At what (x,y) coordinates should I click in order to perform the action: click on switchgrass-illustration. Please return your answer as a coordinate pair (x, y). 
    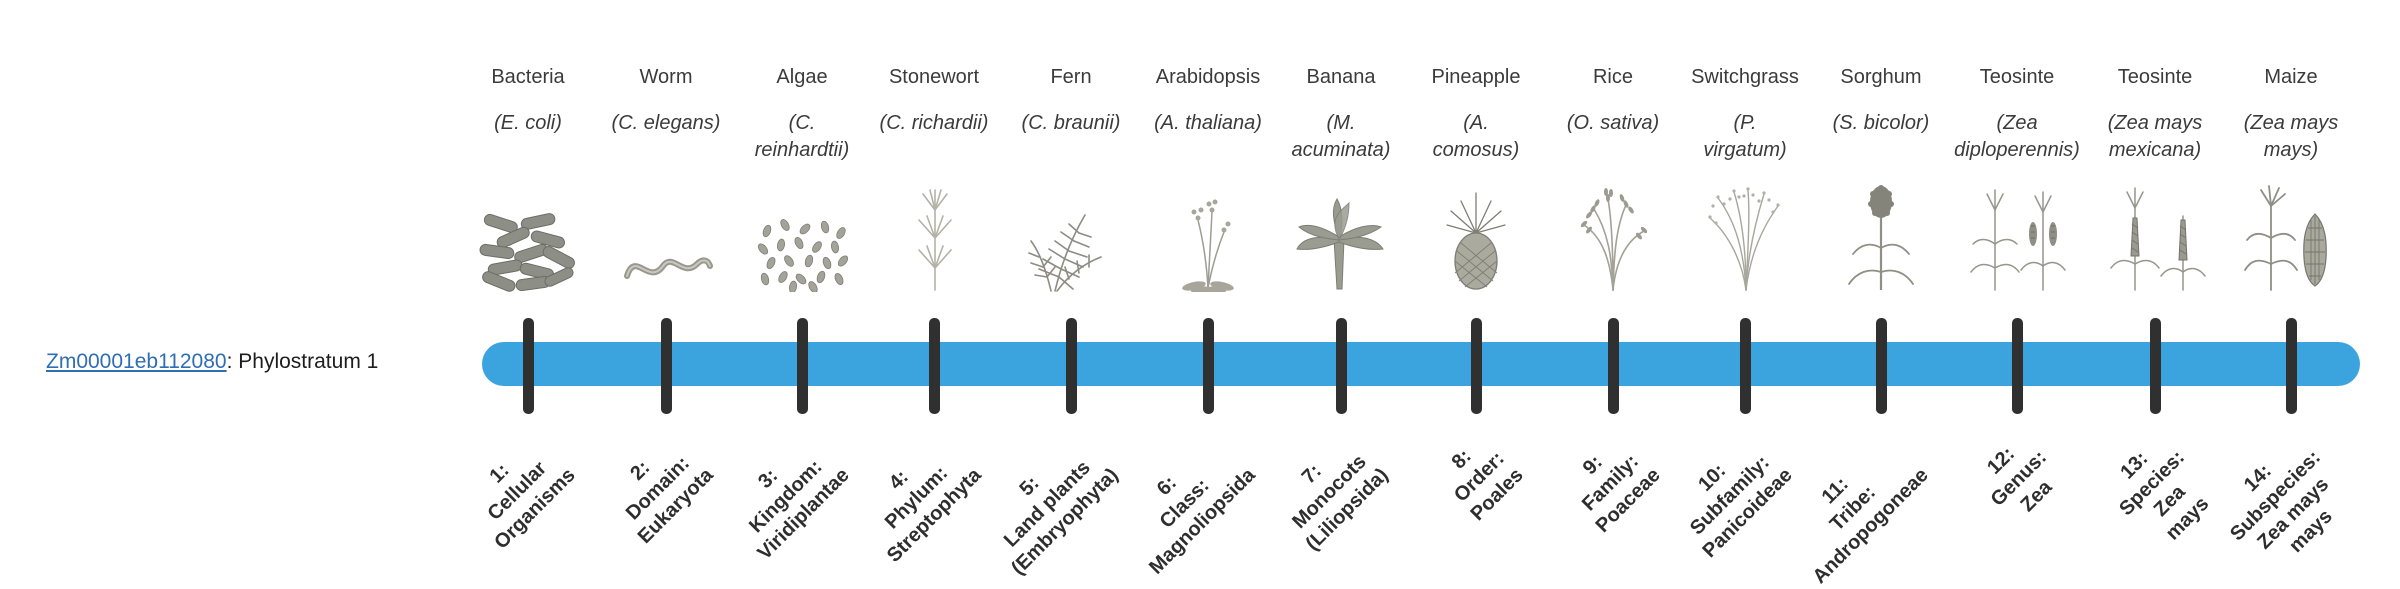
    Looking at the image, I should click on (1745, 229).